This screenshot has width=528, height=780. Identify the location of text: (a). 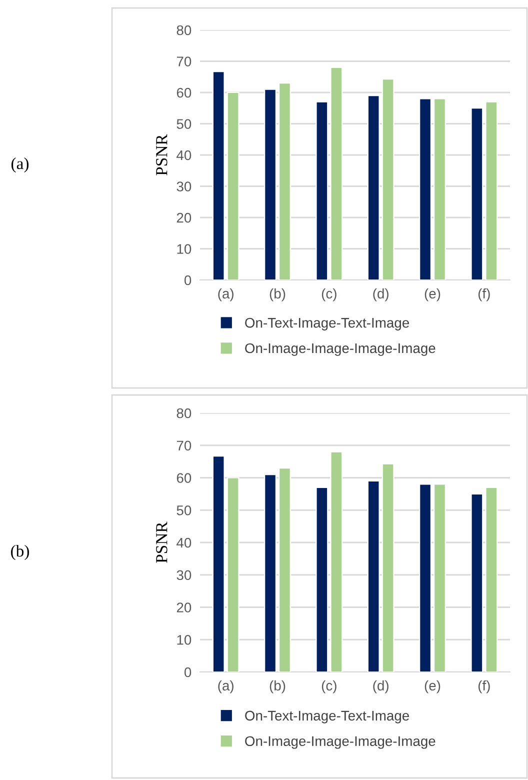
(20, 165).